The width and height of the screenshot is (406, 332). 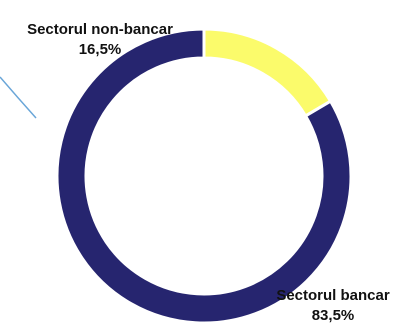 What do you see at coordinates (100, 40) in the screenshot?
I see `slice-label-non-bank: Sectorul non-bancar 16,5%` at bounding box center [100, 40].